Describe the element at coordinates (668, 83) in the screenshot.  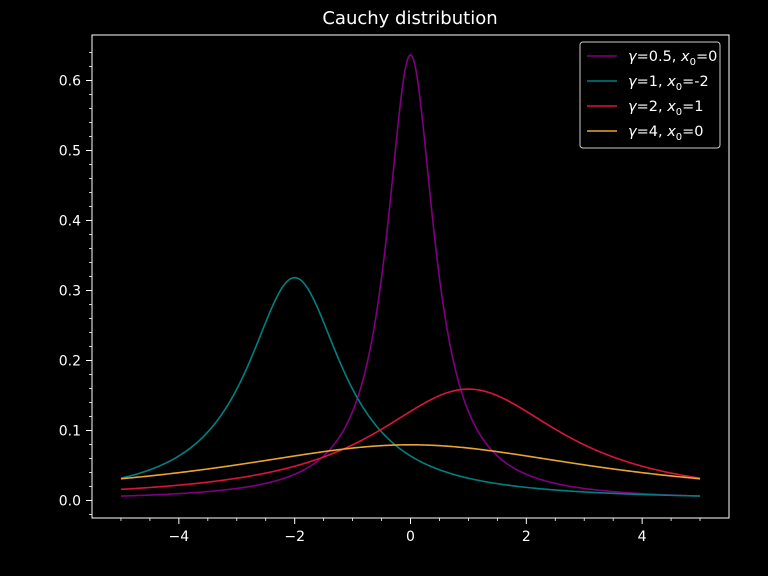
I see `legend-label-2: γ=1, x0=-2` at that location.